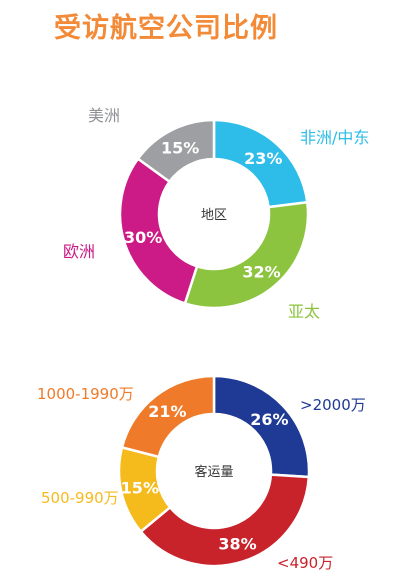 This screenshot has width=408, height=581. What do you see at coordinates (263, 158) in the screenshot?
I see `slice-percent-label: 23%` at bounding box center [263, 158].